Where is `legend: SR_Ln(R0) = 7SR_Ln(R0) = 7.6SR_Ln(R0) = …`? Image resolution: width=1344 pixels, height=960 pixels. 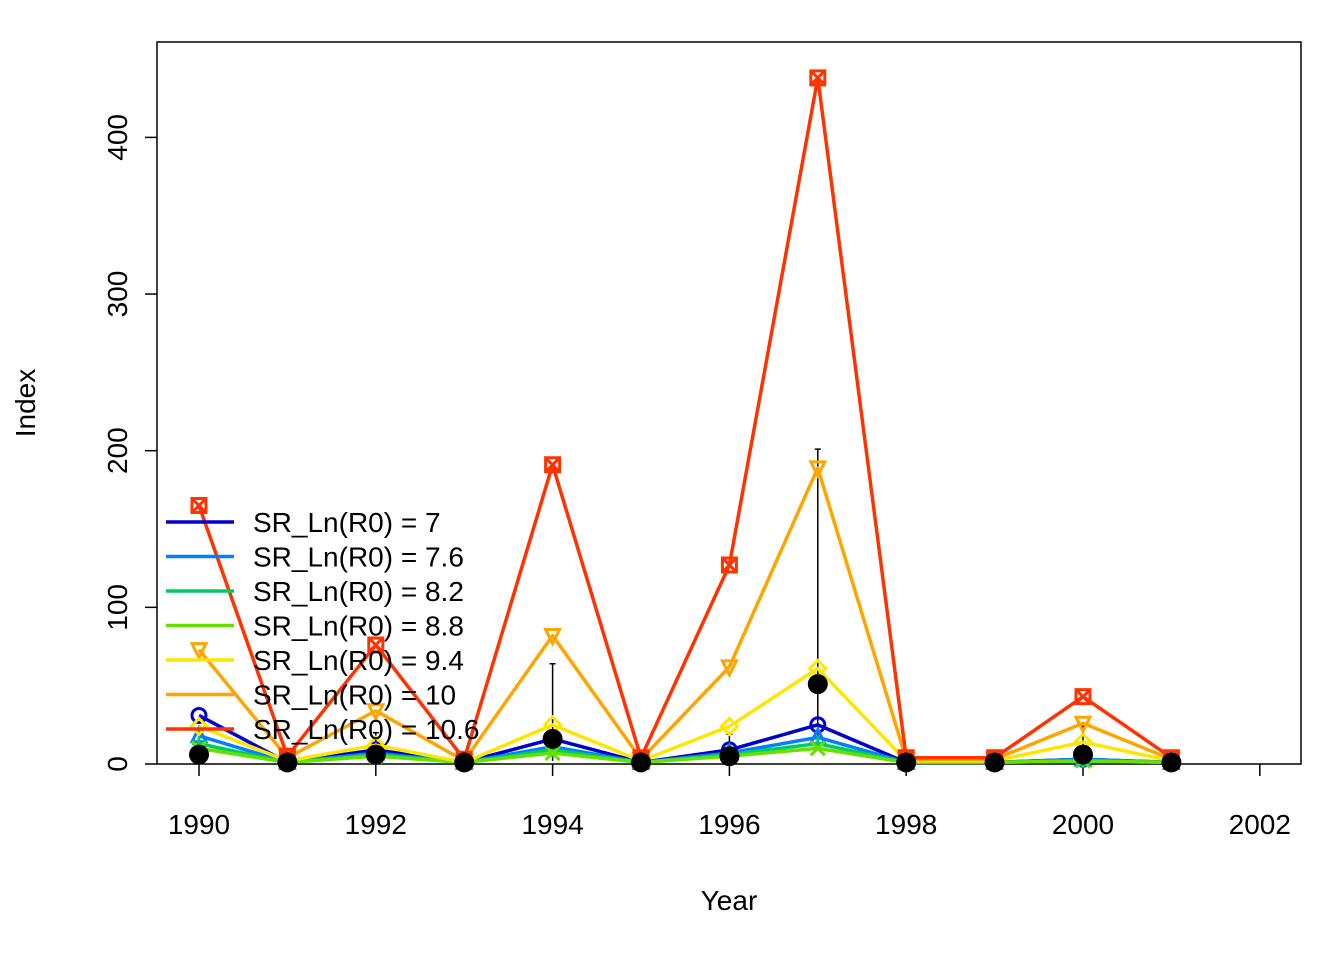
legend: SR_Ln(R0) = 7SR_Ln(R0) = 7.6SR_Ln(R0) = … is located at coordinates (322, 626).